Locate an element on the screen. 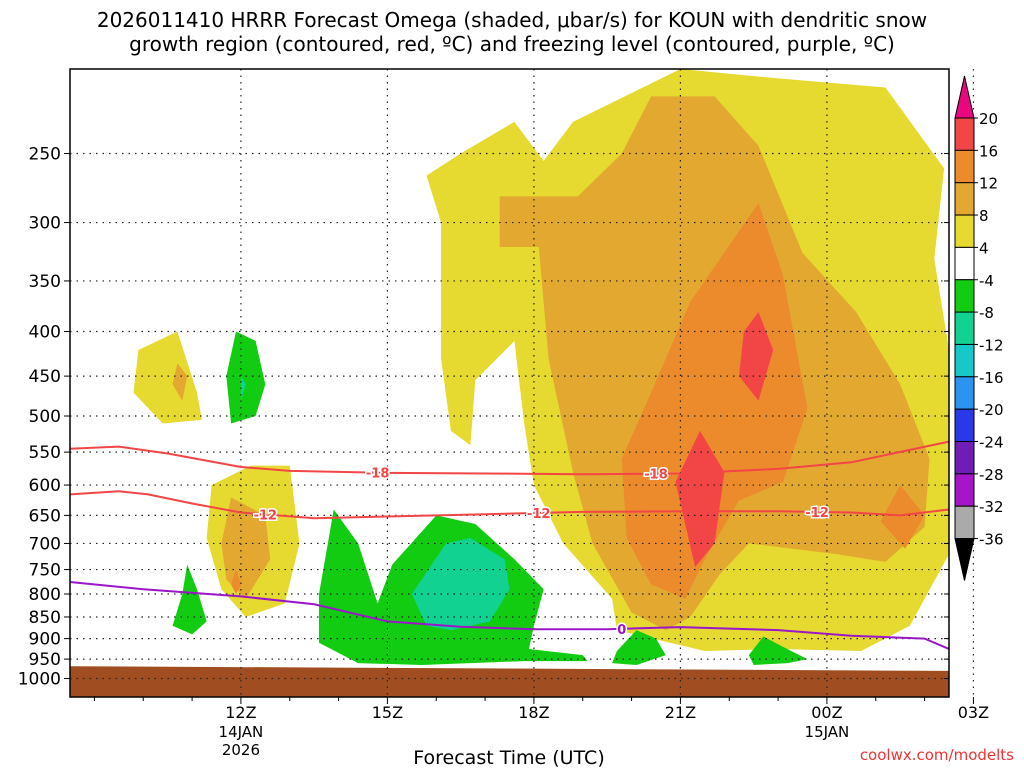 The width and height of the screenshot is (1024, 768). y-tick-label-950: 950 is located at coordinates (45, 660).